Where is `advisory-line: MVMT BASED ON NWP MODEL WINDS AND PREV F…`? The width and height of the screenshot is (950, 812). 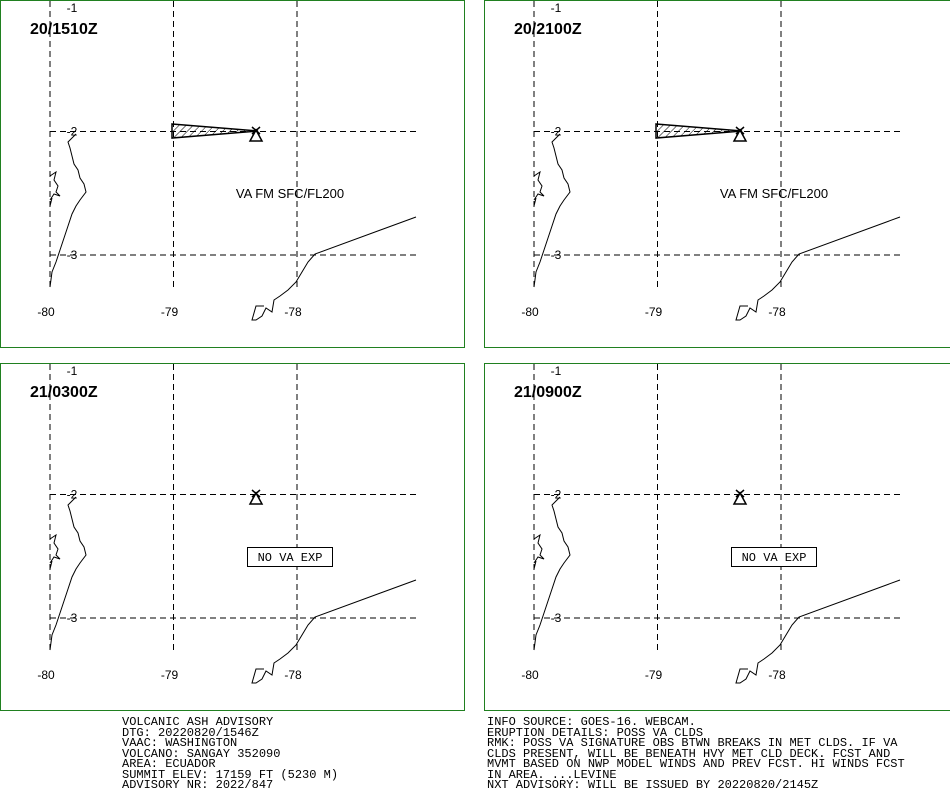
advisory-line: MVMT BASED ON NWP MODEL WINDS AND PREV F… is located at coordinates (696, 764).